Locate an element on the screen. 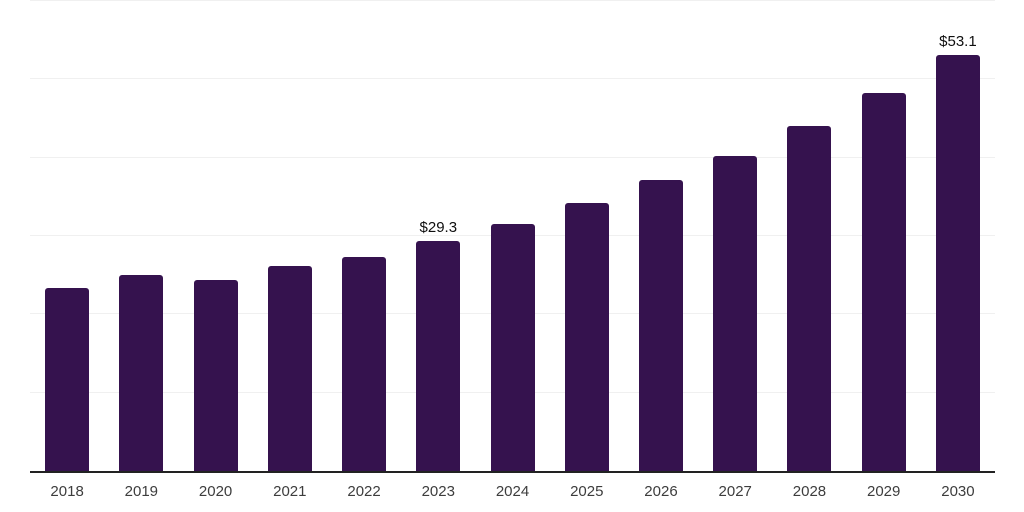 This screenshot has width=1024, height=512. bar-group-2030: $53.1 is located at coordinates (958, 236).